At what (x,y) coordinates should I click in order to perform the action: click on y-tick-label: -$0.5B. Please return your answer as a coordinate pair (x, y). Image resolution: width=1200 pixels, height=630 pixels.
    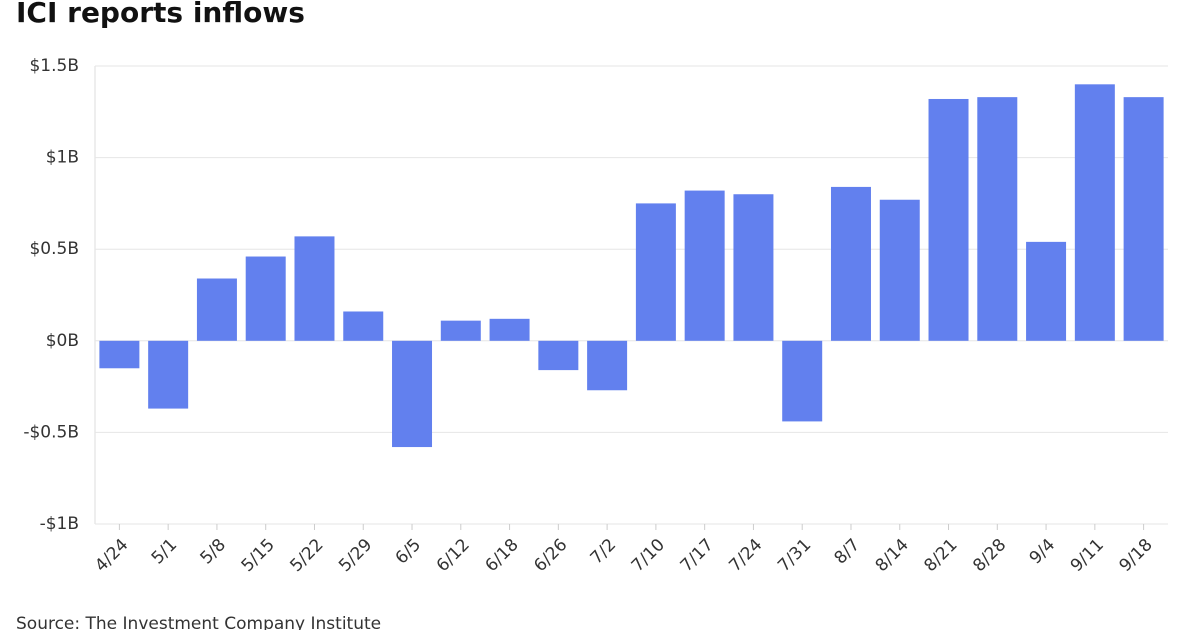
    Looking at the image, I should click on (51, 432).